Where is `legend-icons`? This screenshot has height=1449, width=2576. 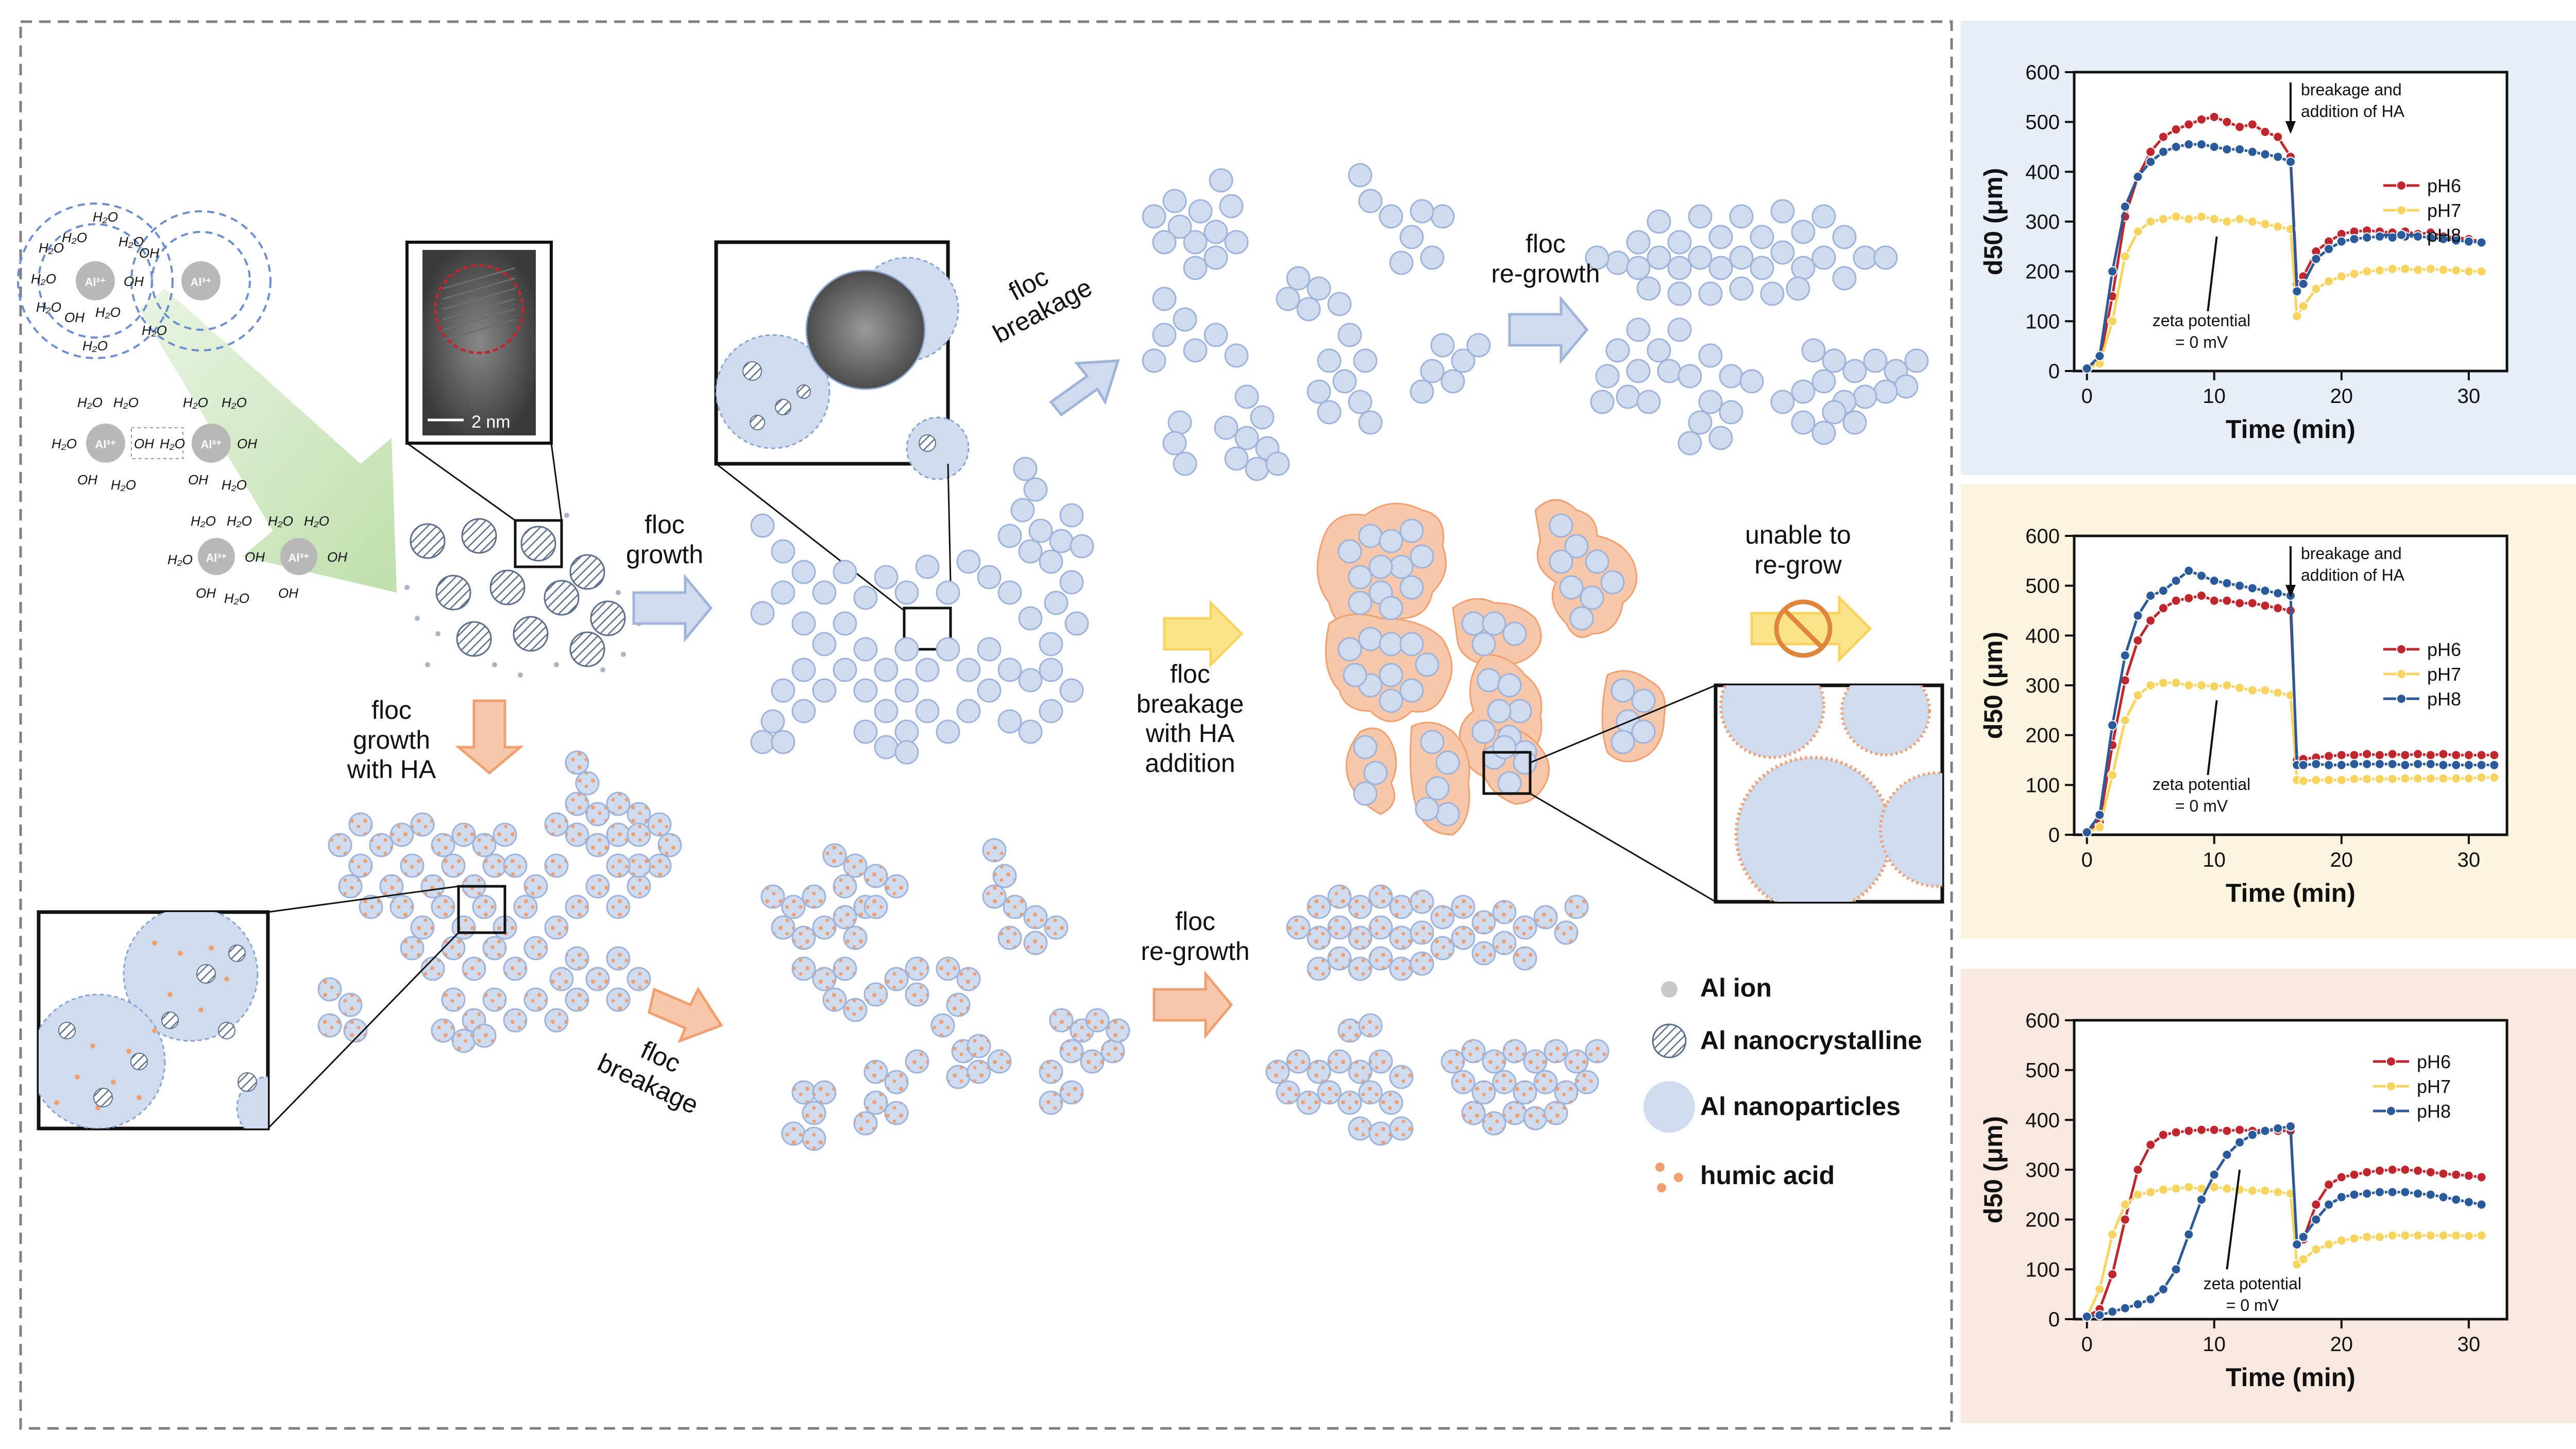 legend-icons is located at coordinates (1669, 1086).